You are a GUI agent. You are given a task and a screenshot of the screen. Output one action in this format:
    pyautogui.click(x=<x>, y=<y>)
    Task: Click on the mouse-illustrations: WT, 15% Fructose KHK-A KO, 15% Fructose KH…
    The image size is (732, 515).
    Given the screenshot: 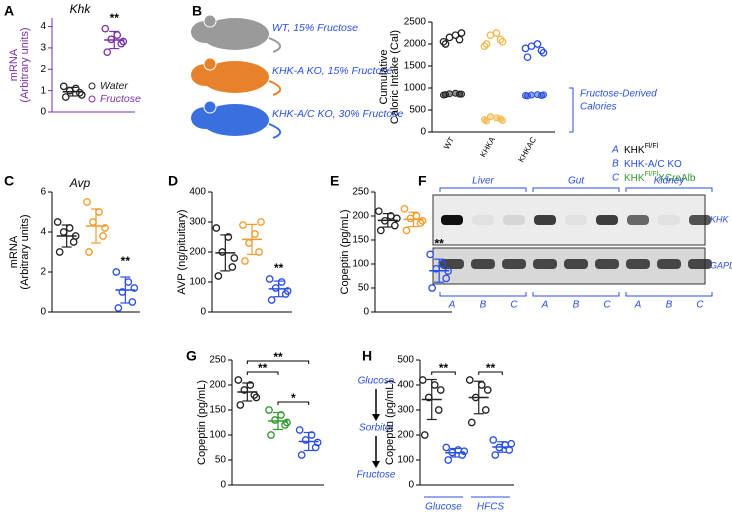 What is the action you would take?
    pyautogui.click(x=297, y=76)
    